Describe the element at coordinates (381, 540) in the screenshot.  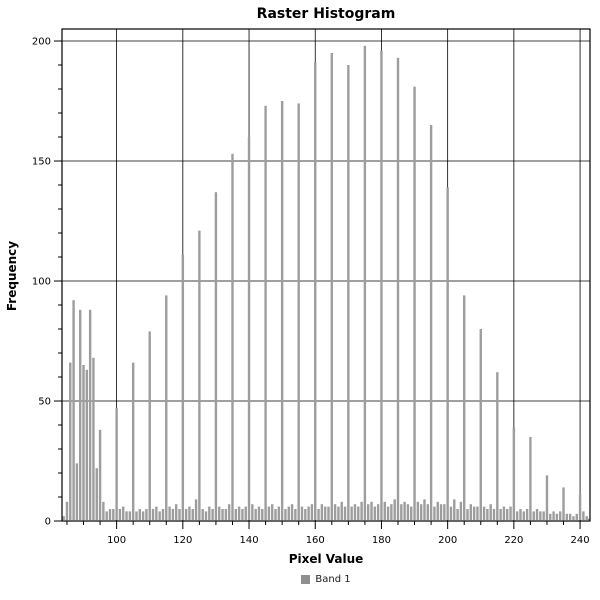
I see `svg-text: 180` at that location.